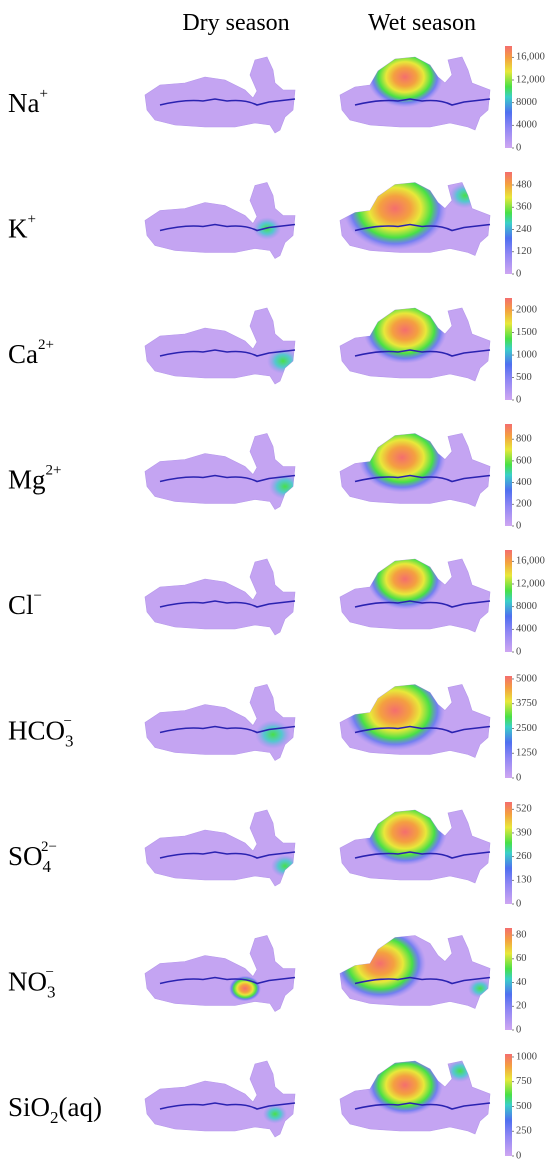 This screenshot has height=1169, width=550. What do you see at coordinates (526, 102) in the screenshot?
I see `colorbar-tick-label: 8000` at bounding box center [526, 102].